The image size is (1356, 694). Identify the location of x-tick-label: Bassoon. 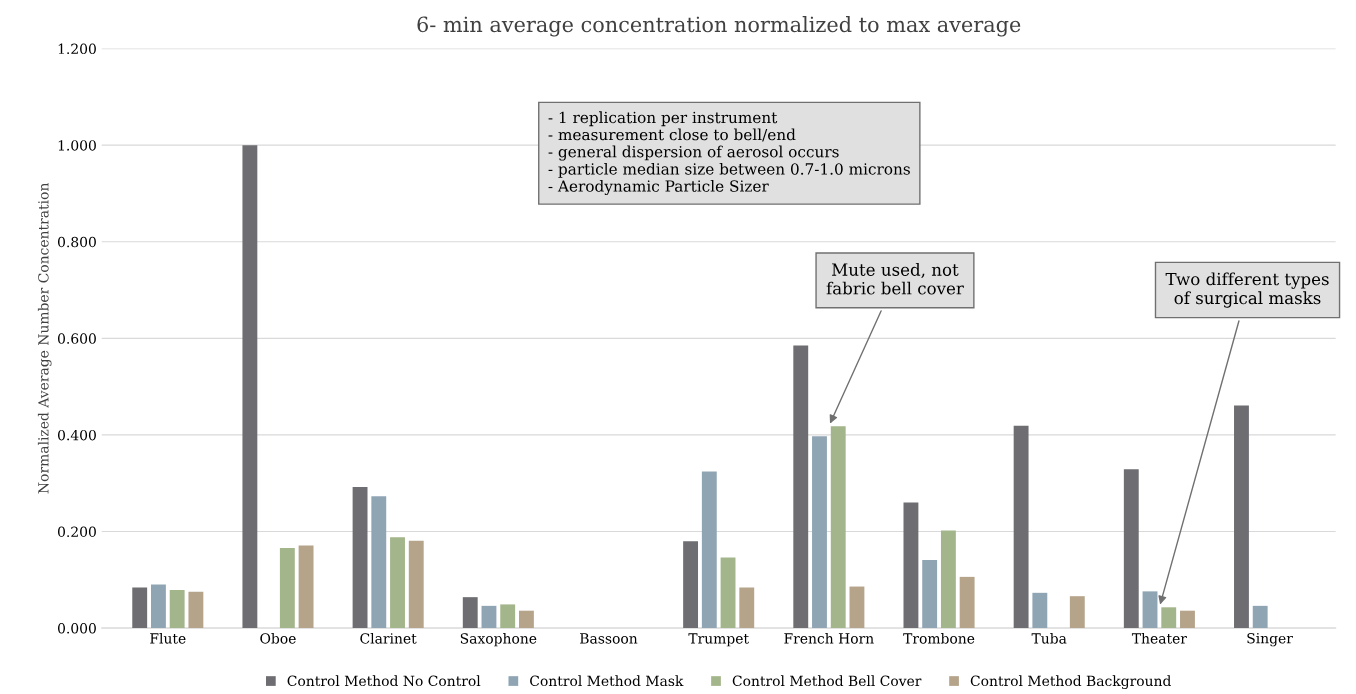
(609, 638).